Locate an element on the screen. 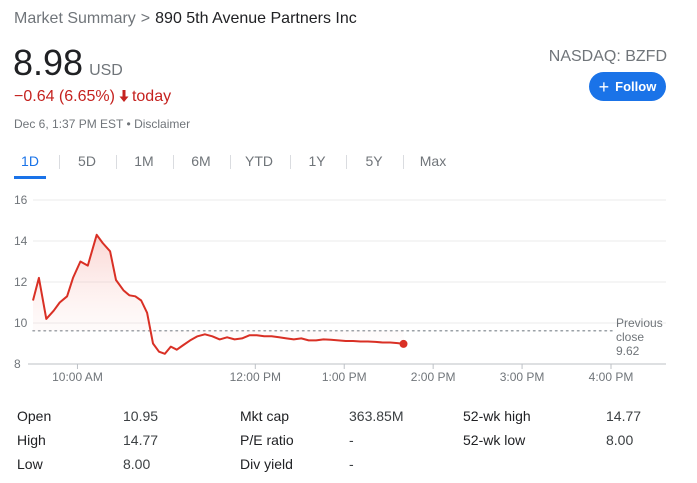  price-area-fill is located at coordinates (218, 294).